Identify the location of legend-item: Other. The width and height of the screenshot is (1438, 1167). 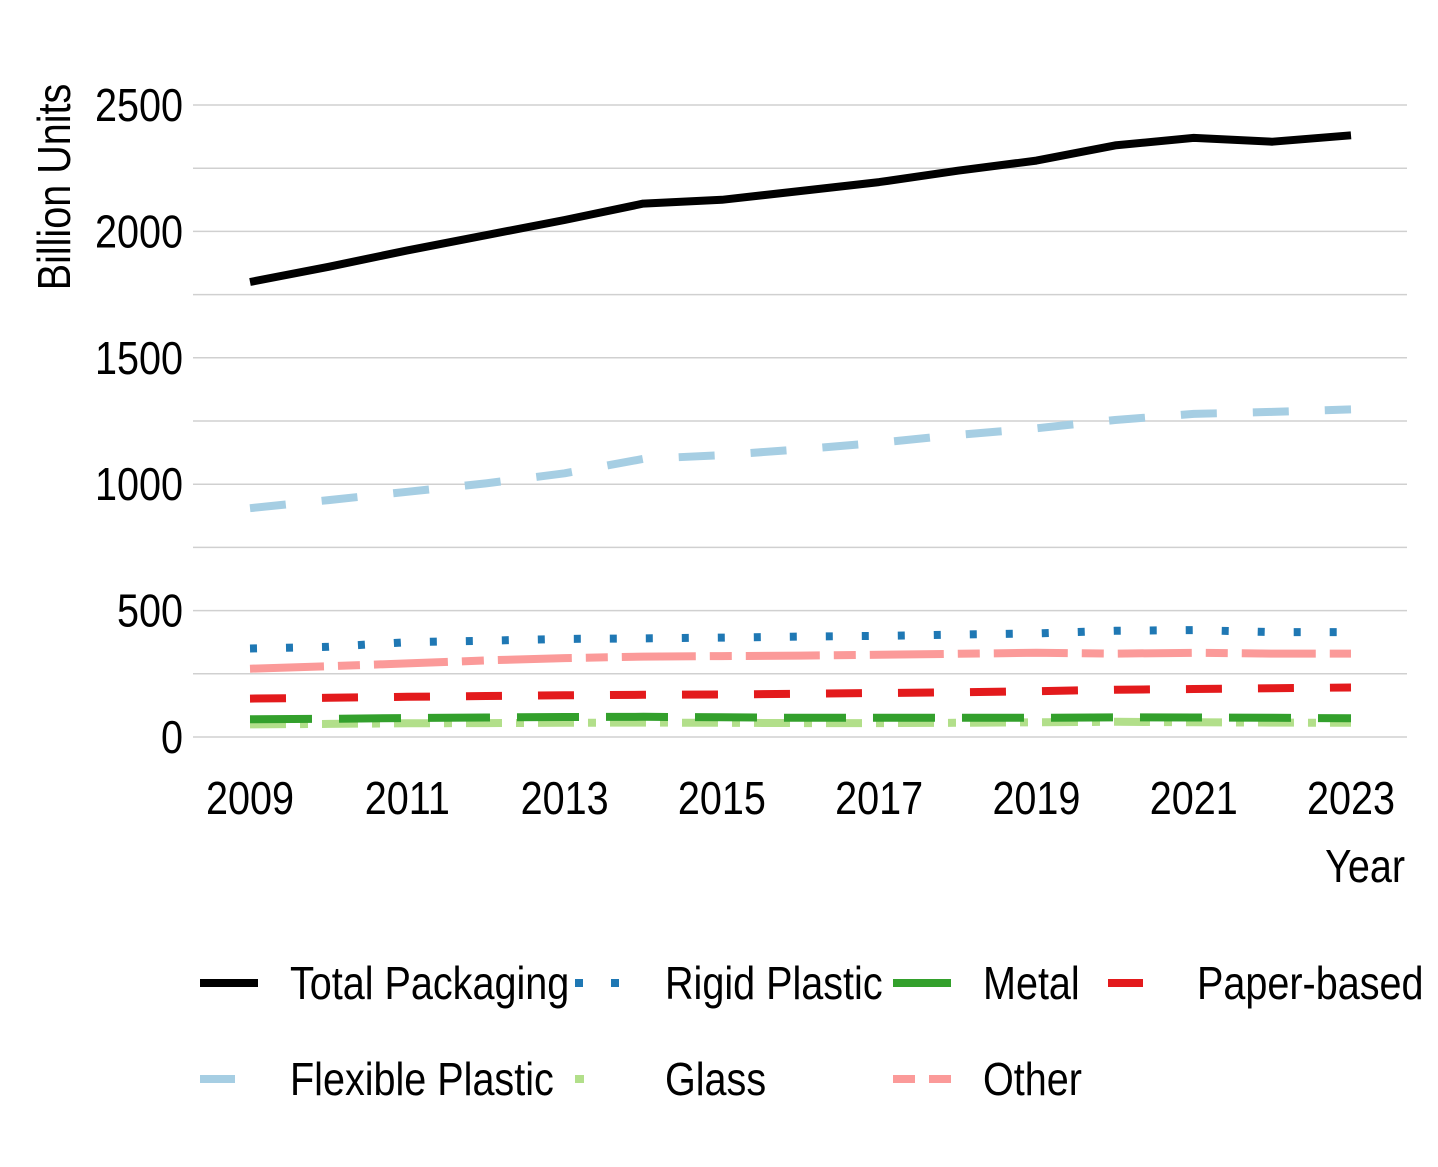
(987, 1080).